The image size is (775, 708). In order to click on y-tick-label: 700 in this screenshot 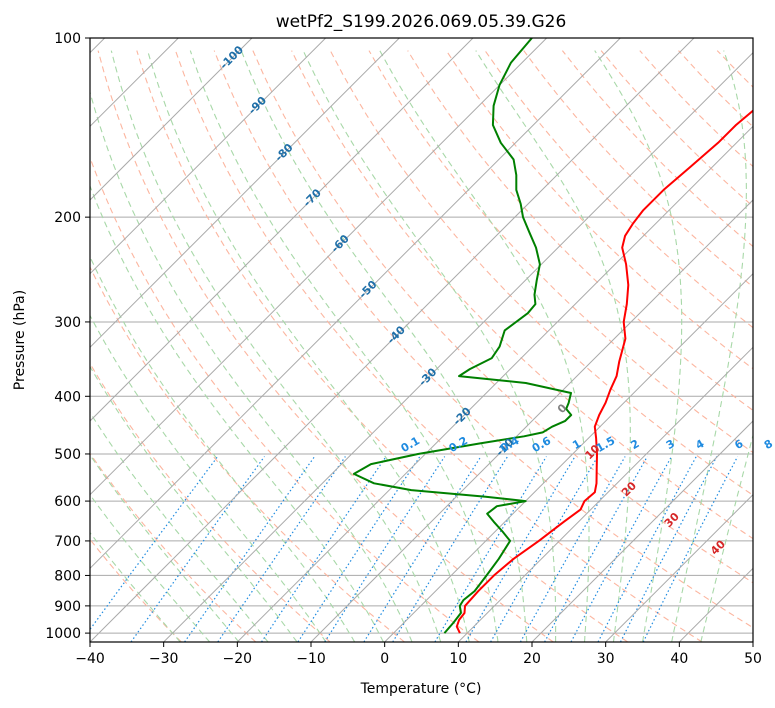, I will do `click(67, 542)`.